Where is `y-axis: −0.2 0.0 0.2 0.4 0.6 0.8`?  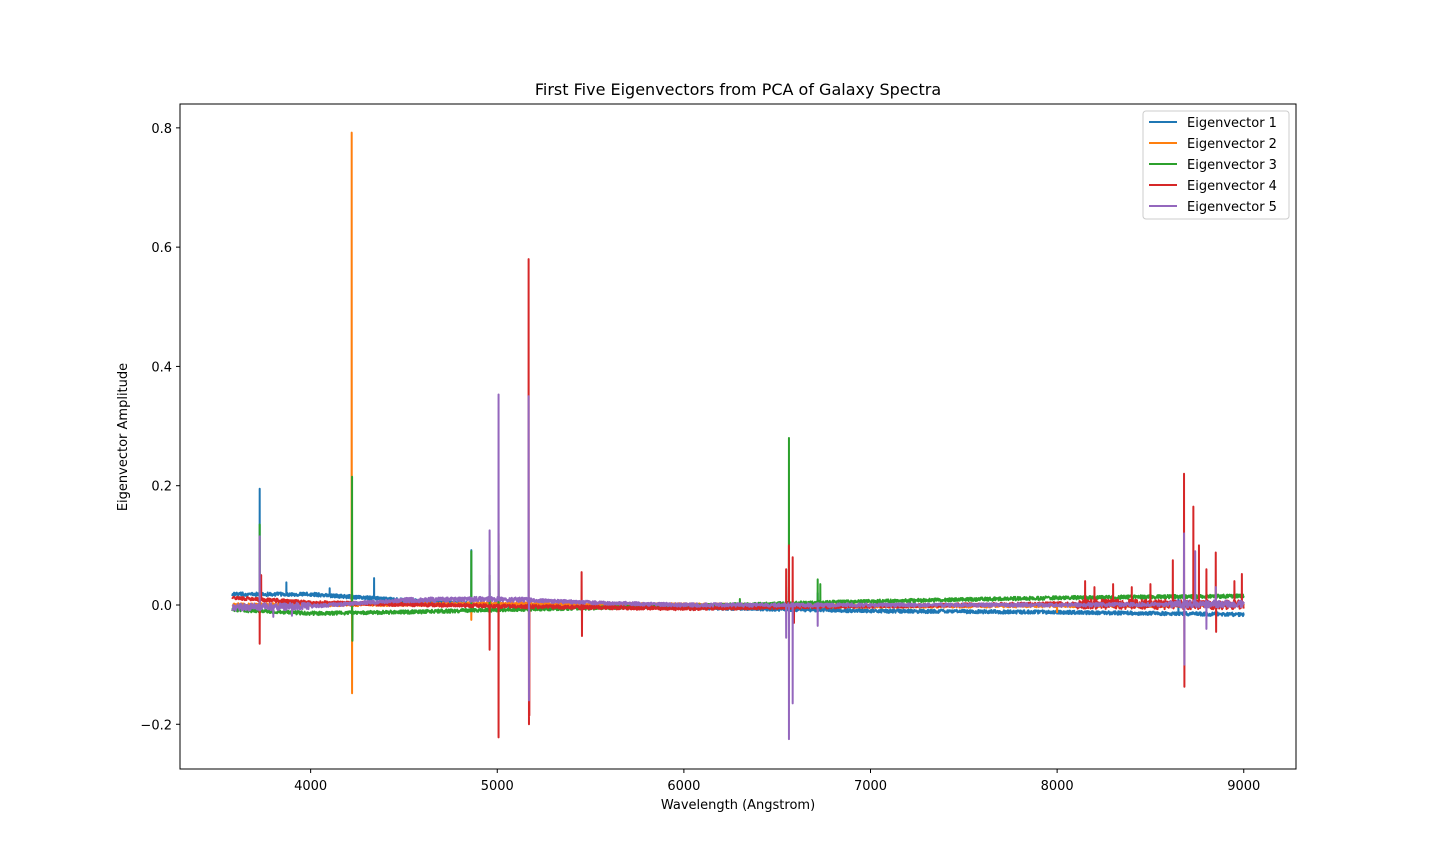
y-axis: −0.2 0.0 0.2 0.4 0.6 0.8 is located at coordinates (160, 427).